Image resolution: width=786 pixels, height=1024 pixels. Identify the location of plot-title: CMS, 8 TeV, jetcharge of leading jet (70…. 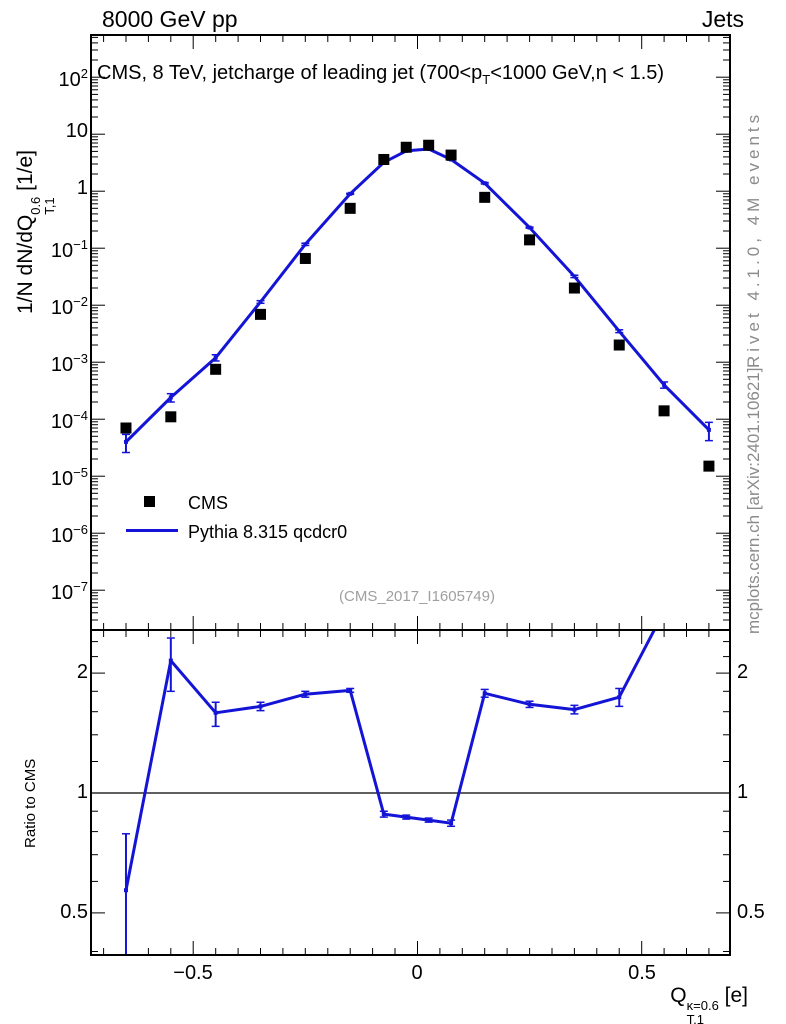
(381, 74).